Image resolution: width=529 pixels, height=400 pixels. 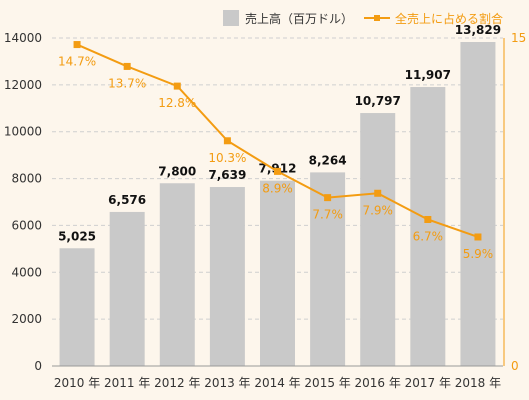 What do you see at coordinates (127, 200) in the screenshot?
I see `bar-value-label: 6,576` at bounding box center [127, 200].